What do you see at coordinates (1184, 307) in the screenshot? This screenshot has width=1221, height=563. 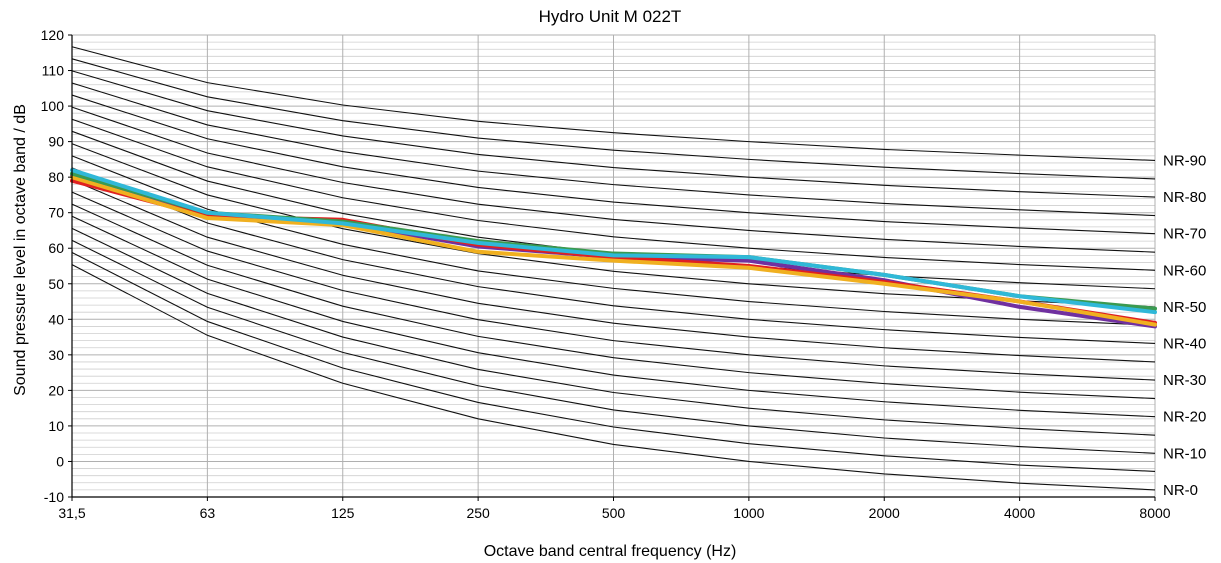 I see `nr-label: NR-50` at bounding box center [1184, 307].